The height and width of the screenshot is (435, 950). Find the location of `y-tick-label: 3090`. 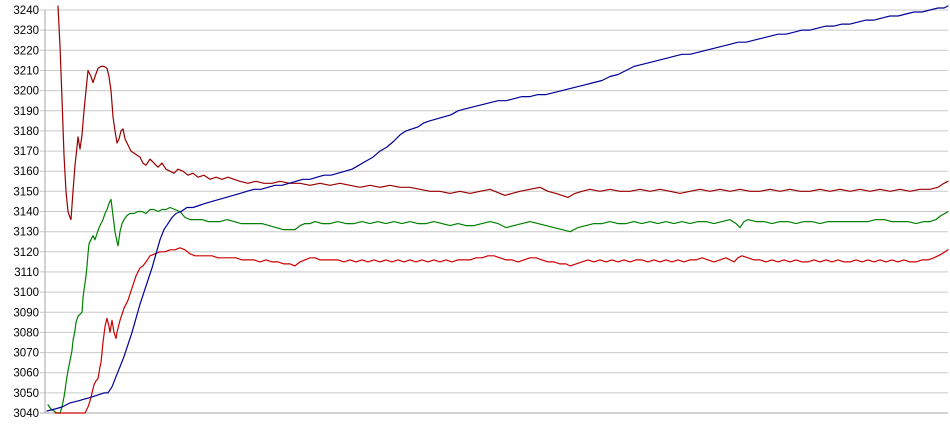

y-tick-label: 3090 is located at coordinates (26, 313).